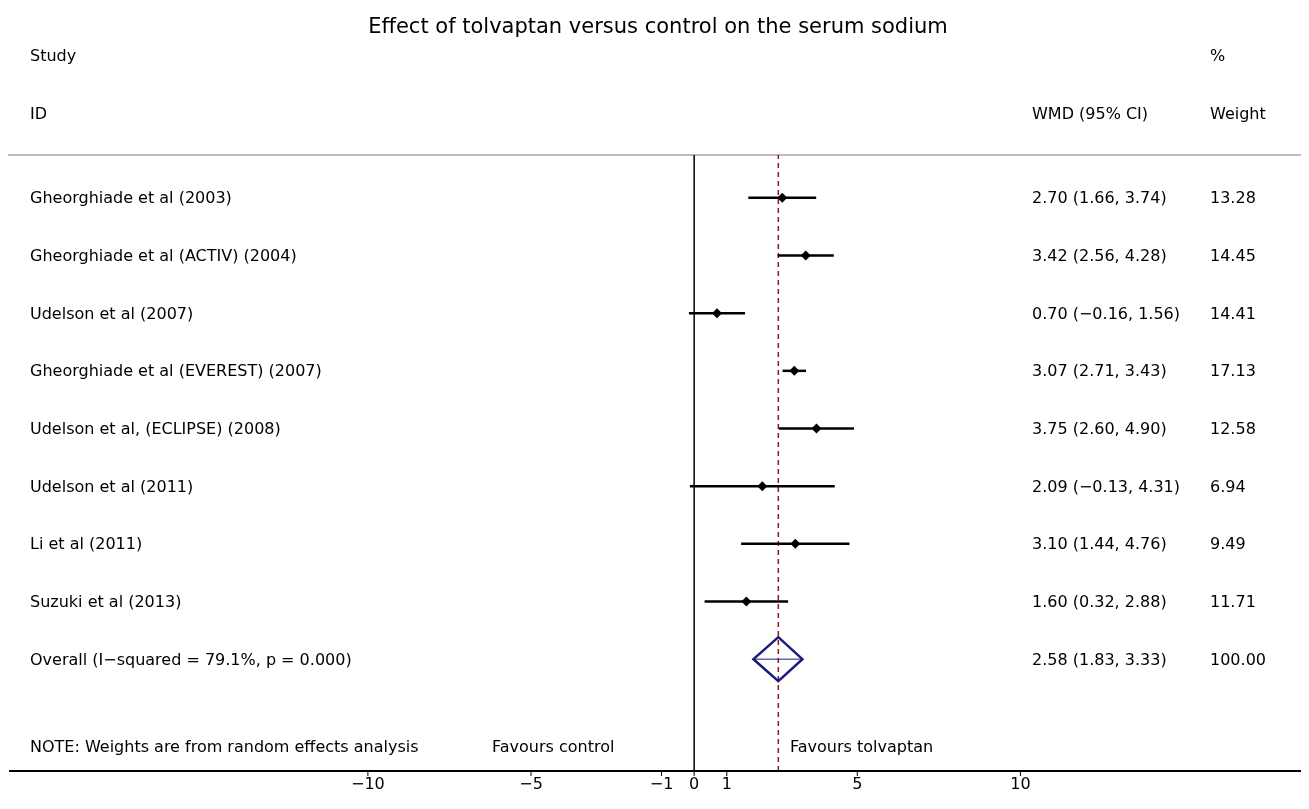  Describe the element at coordinates (1099, 256) in the screenshot. I see `annotation: 3.42 (2.56, 4.28)` at that location.